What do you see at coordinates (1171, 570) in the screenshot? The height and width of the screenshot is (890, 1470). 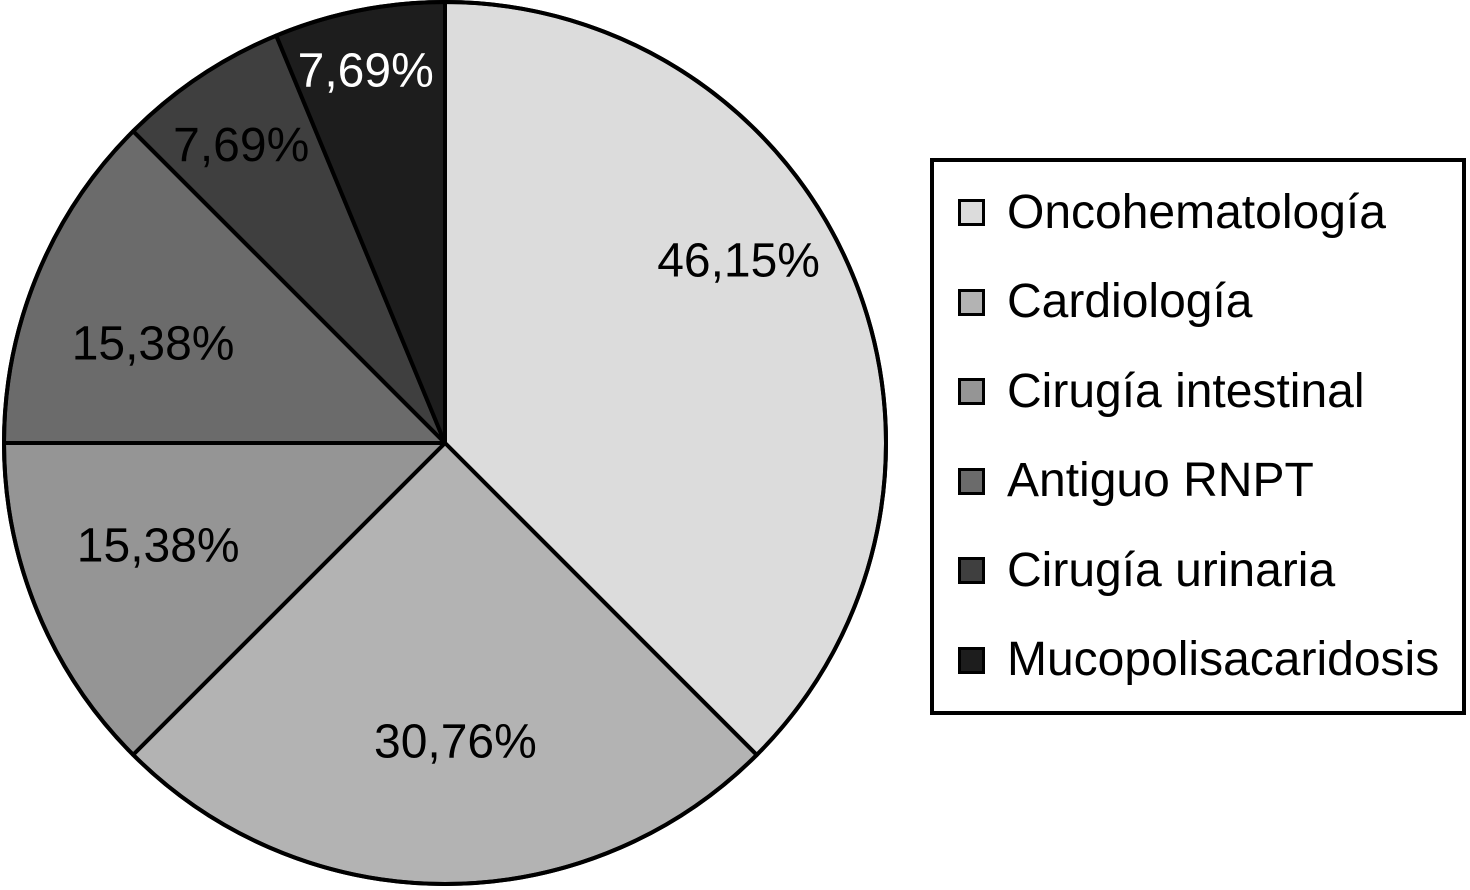 I see `legend-label: Cirugía urinaria` at bounding box center [1171, 570].